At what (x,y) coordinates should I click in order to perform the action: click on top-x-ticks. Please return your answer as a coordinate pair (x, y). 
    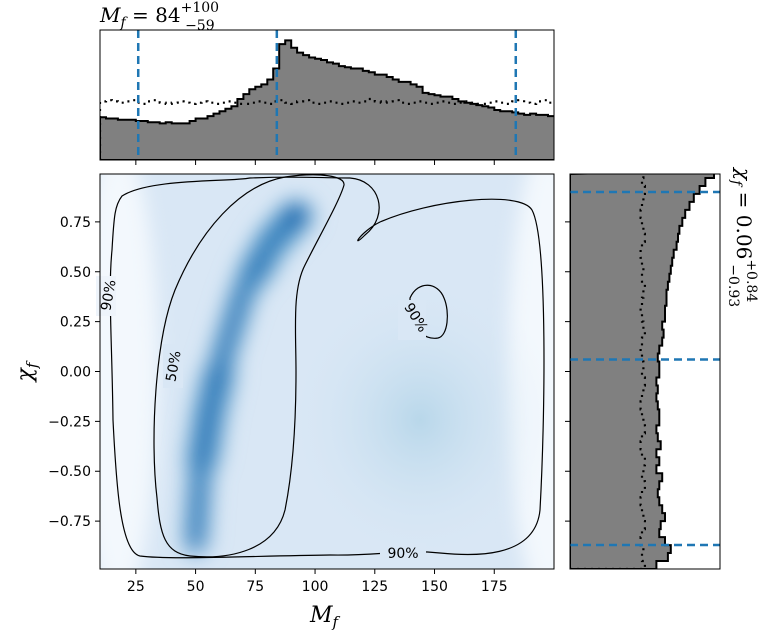
    Looking at the image, I should click on (315, 162).